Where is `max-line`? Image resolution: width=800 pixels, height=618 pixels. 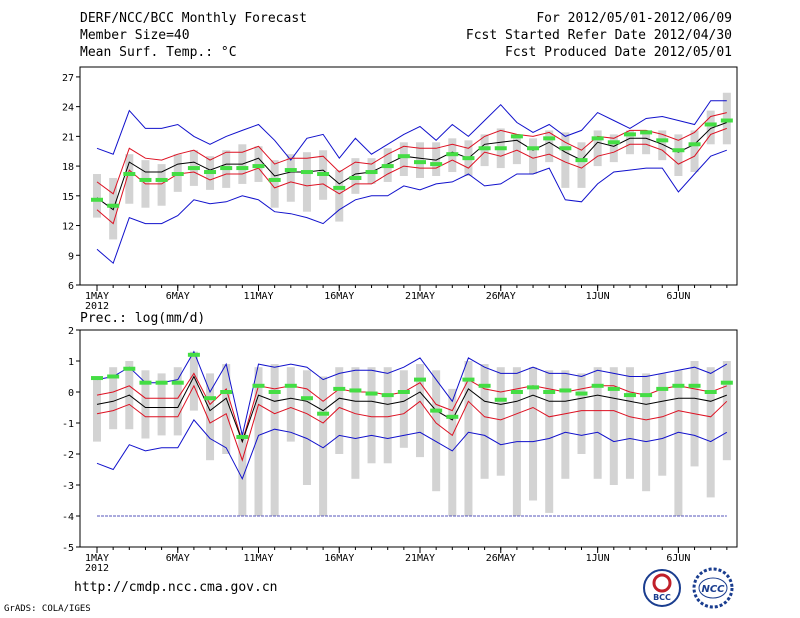 max-line is located at coordinates (412, 393).